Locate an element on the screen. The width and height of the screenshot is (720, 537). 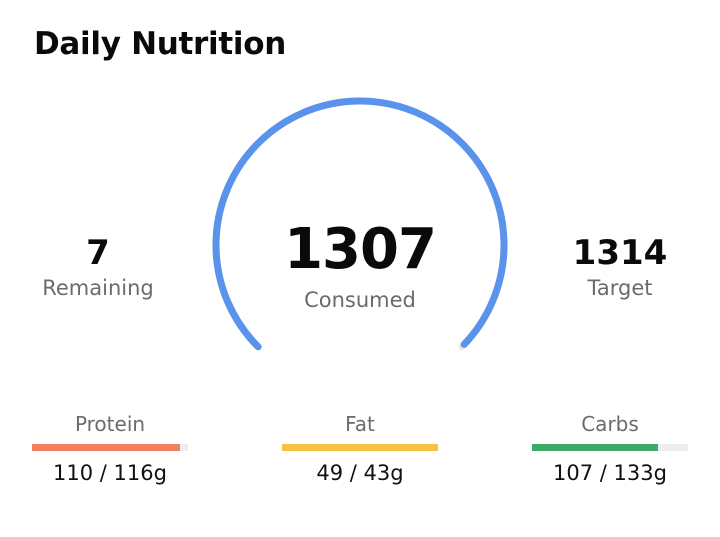
consumed-value: 1307 is located at coordinates (360, 249).